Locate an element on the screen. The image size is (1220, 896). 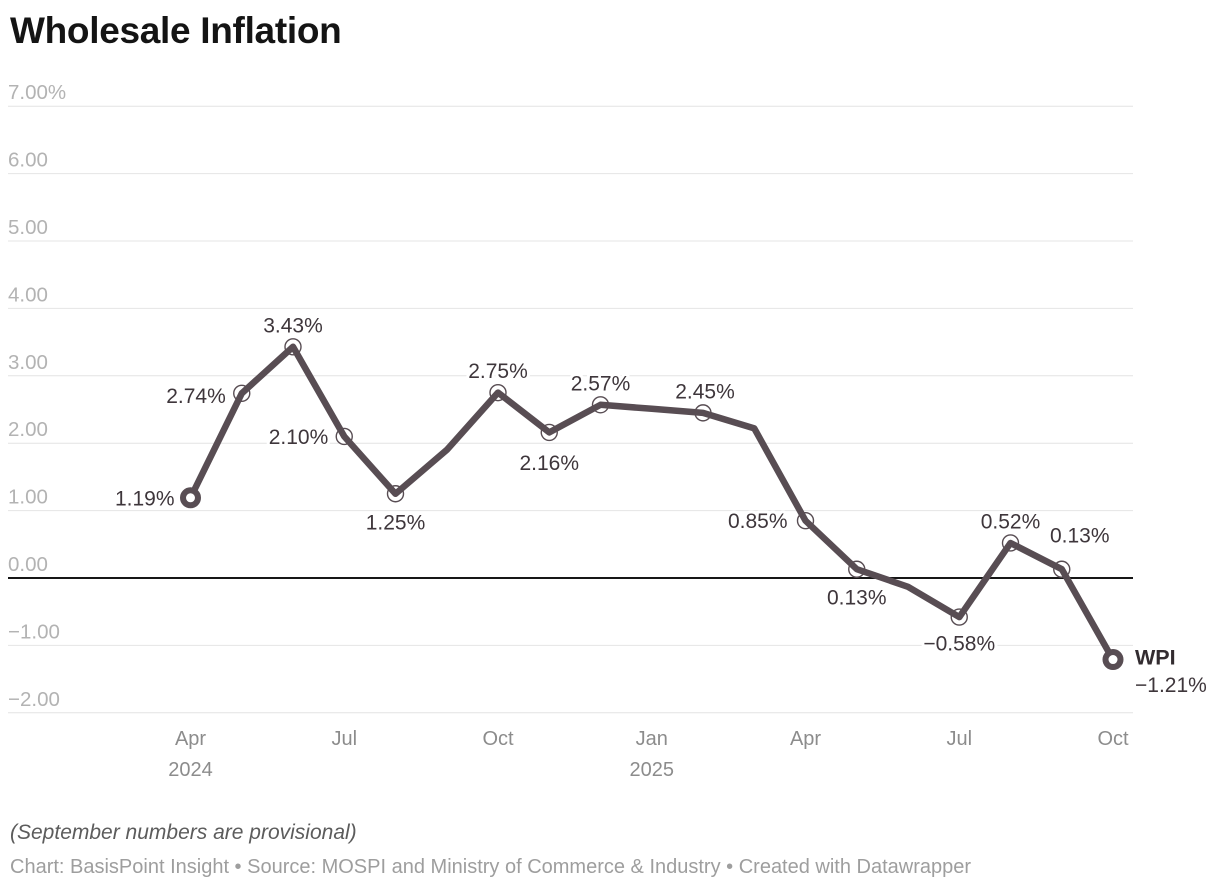
data-point-label: 0.52% is located at coordinates (1011, 521).